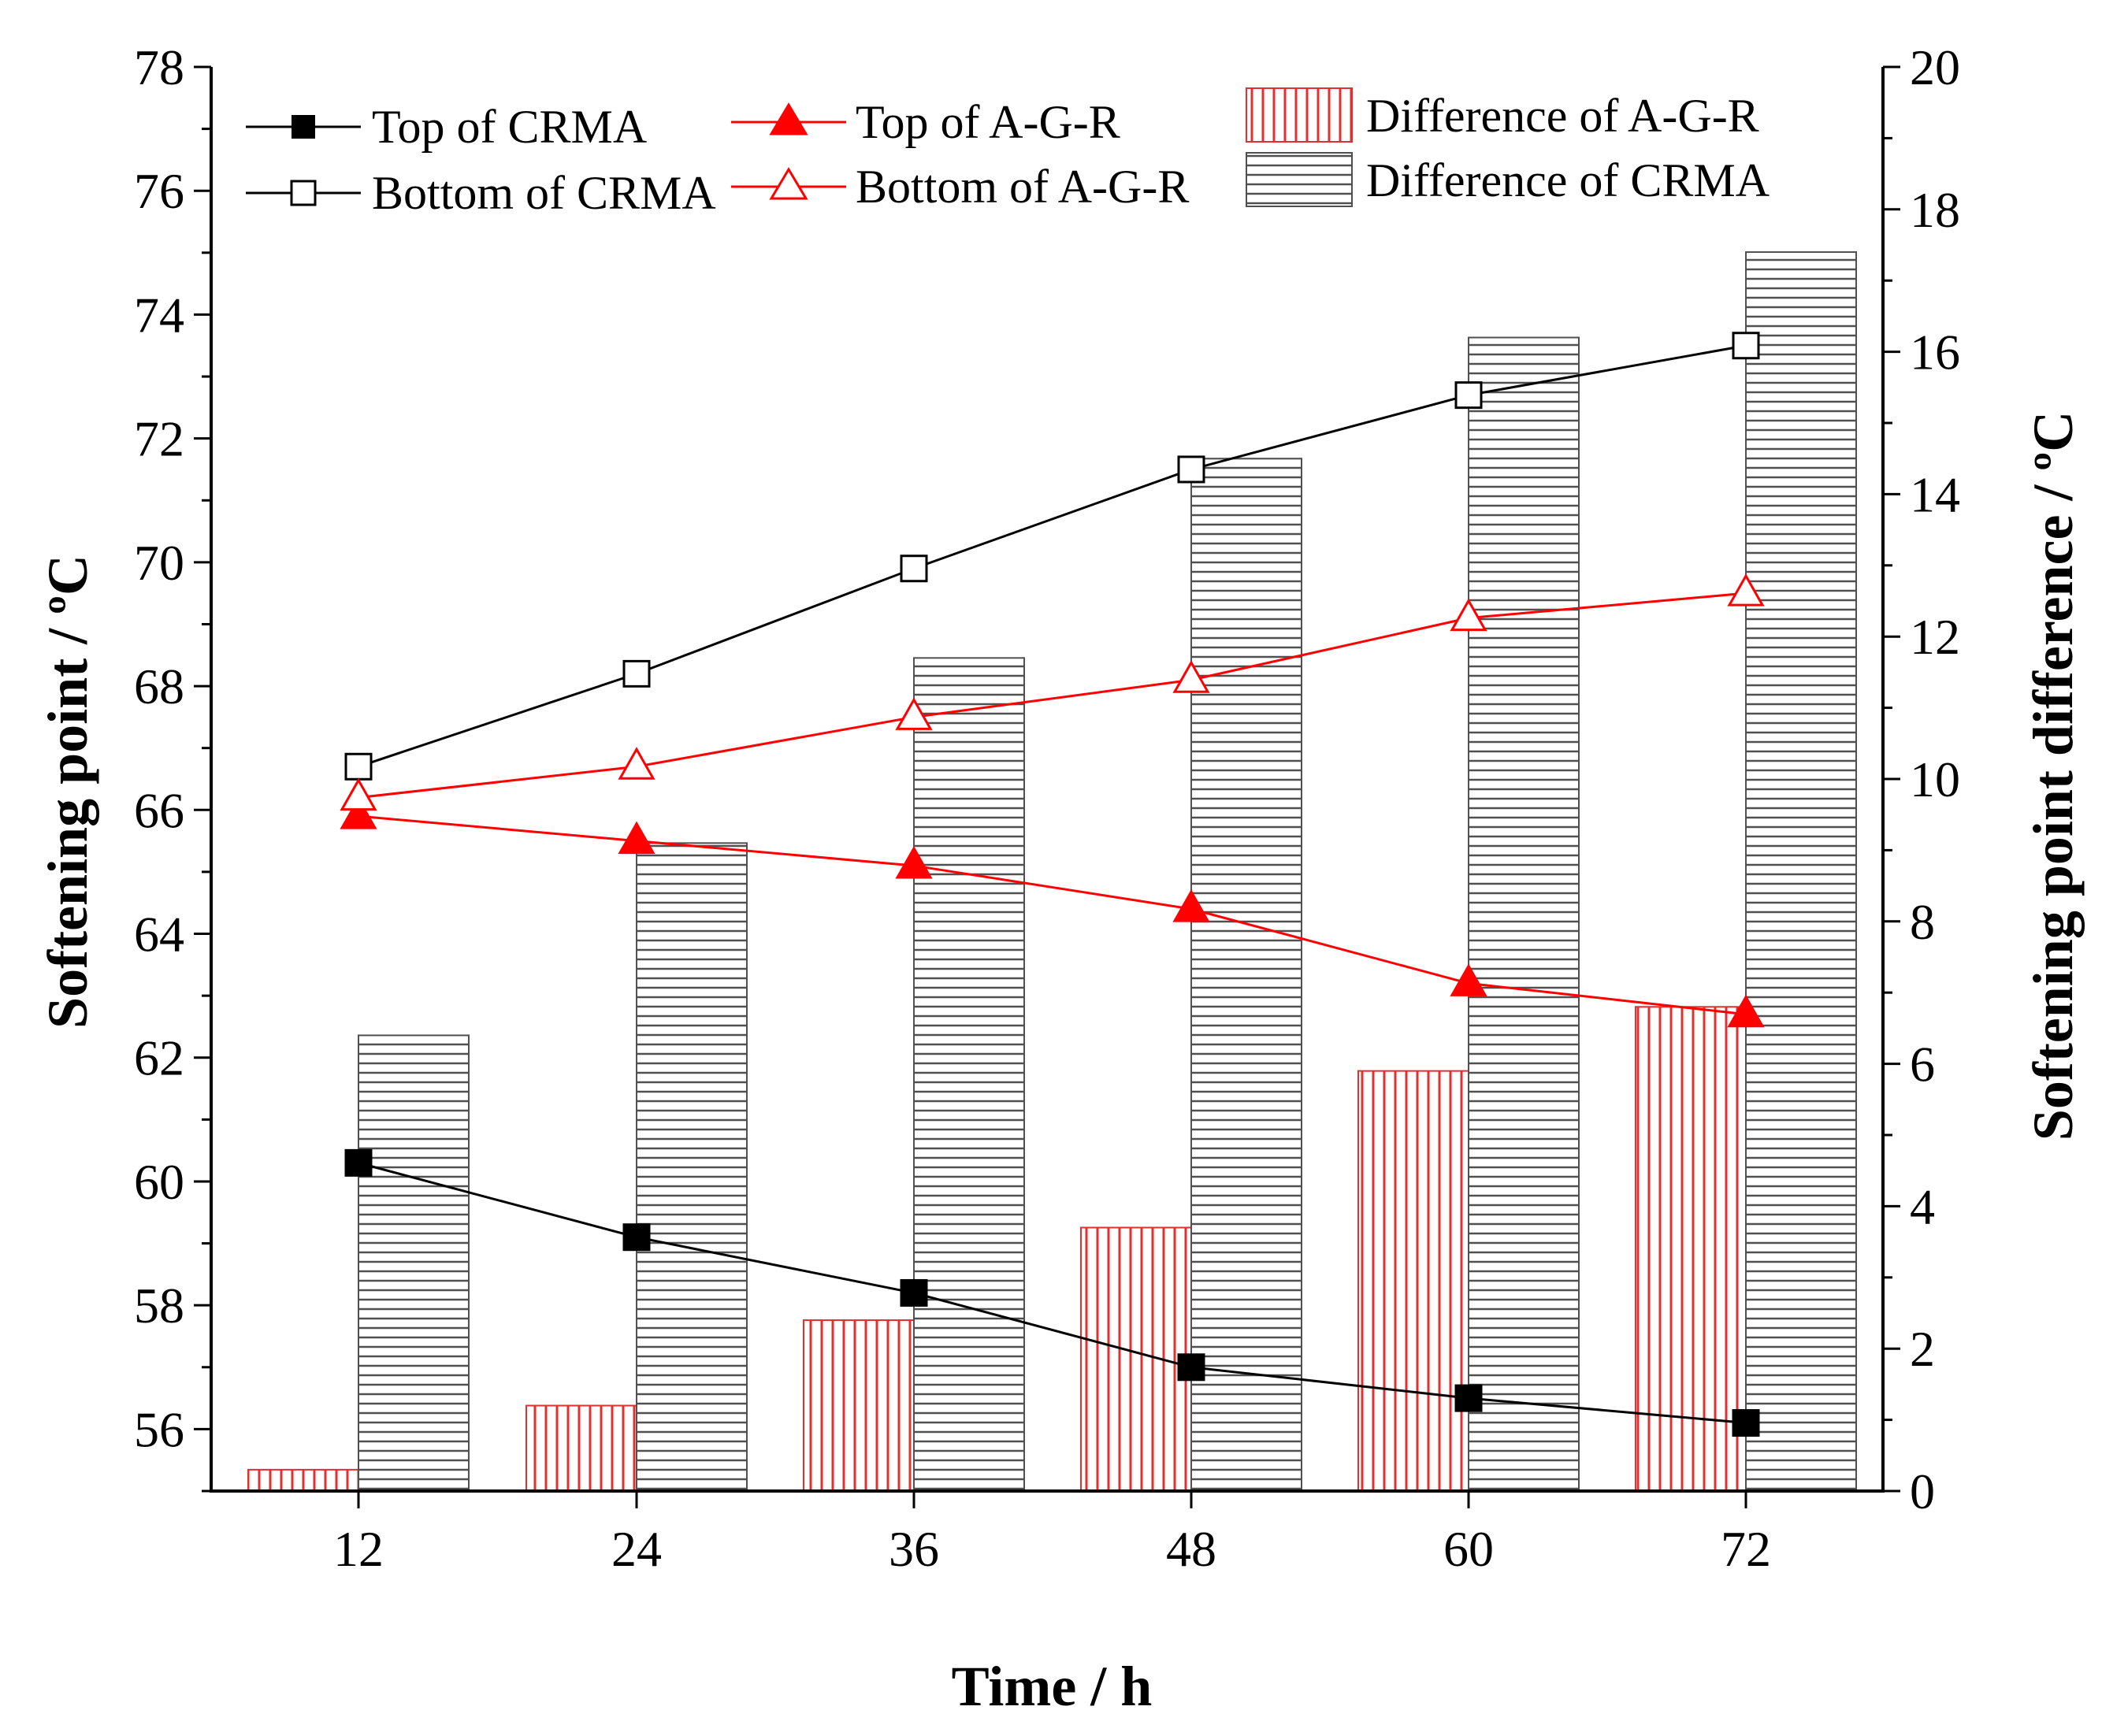 The image size is (2102, 1736). I want to click on y2-tick-label-20: 20, so click(1935, 67).